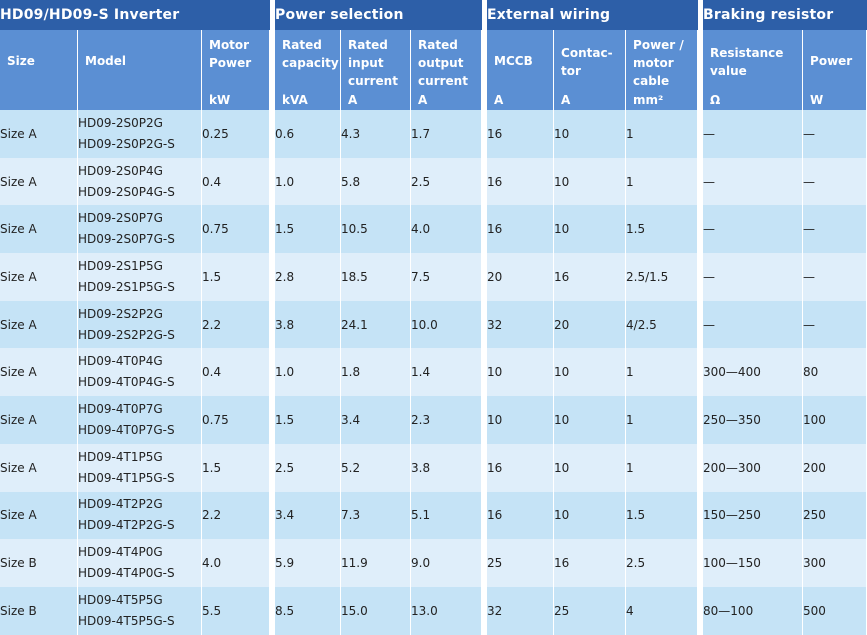  I want to click on cell-mccb: 10, so click(518, 420).